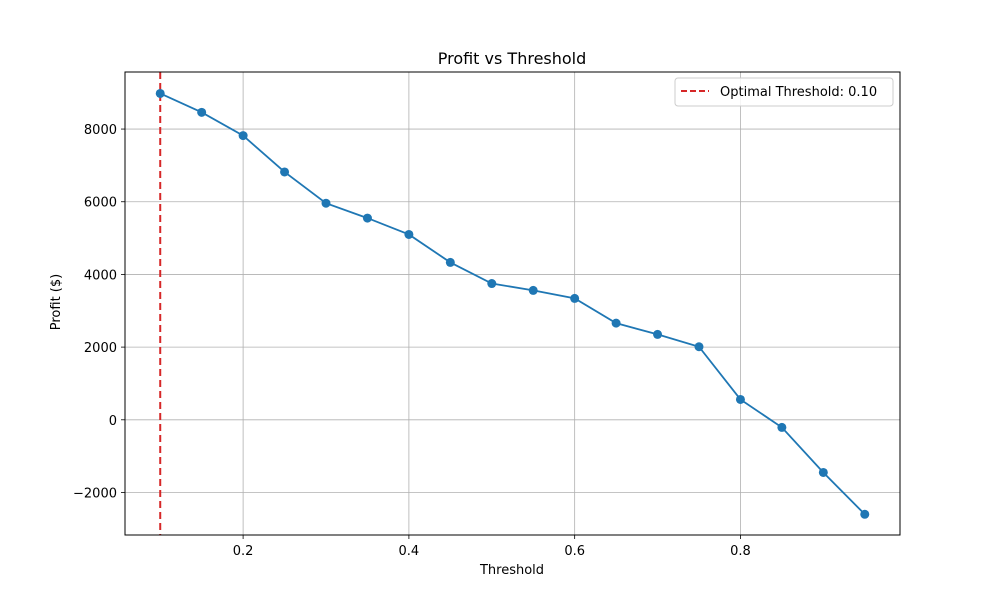 This screenshot has height=600, width=1000. I want to click on legend: Optimal Threshold: 0.10, so click(784, 92).